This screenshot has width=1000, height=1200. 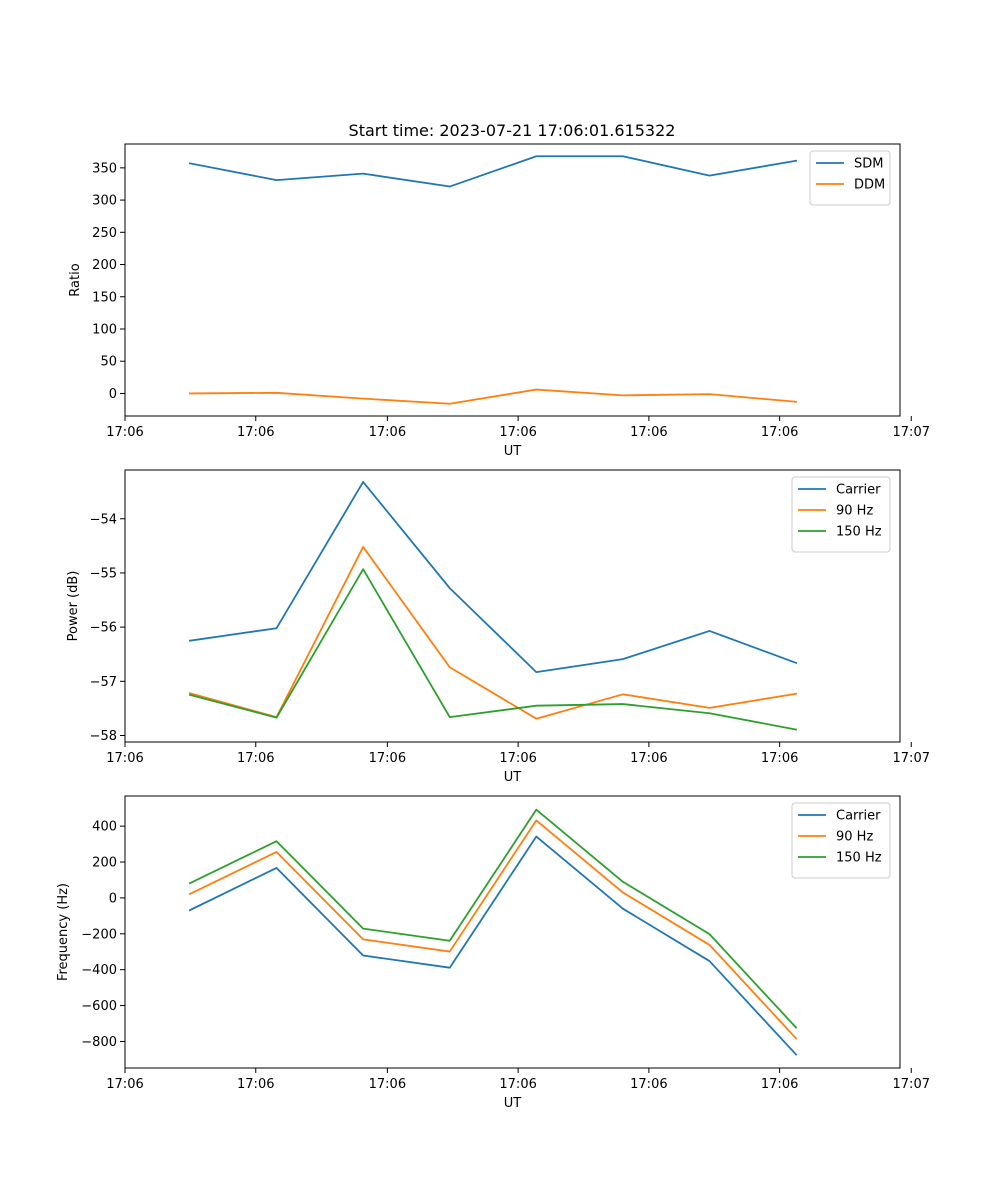 What do you see at coordinates (103, 628) in the screenshot?
I see `y-tick-label: −56` at bounding box center [103, 628].